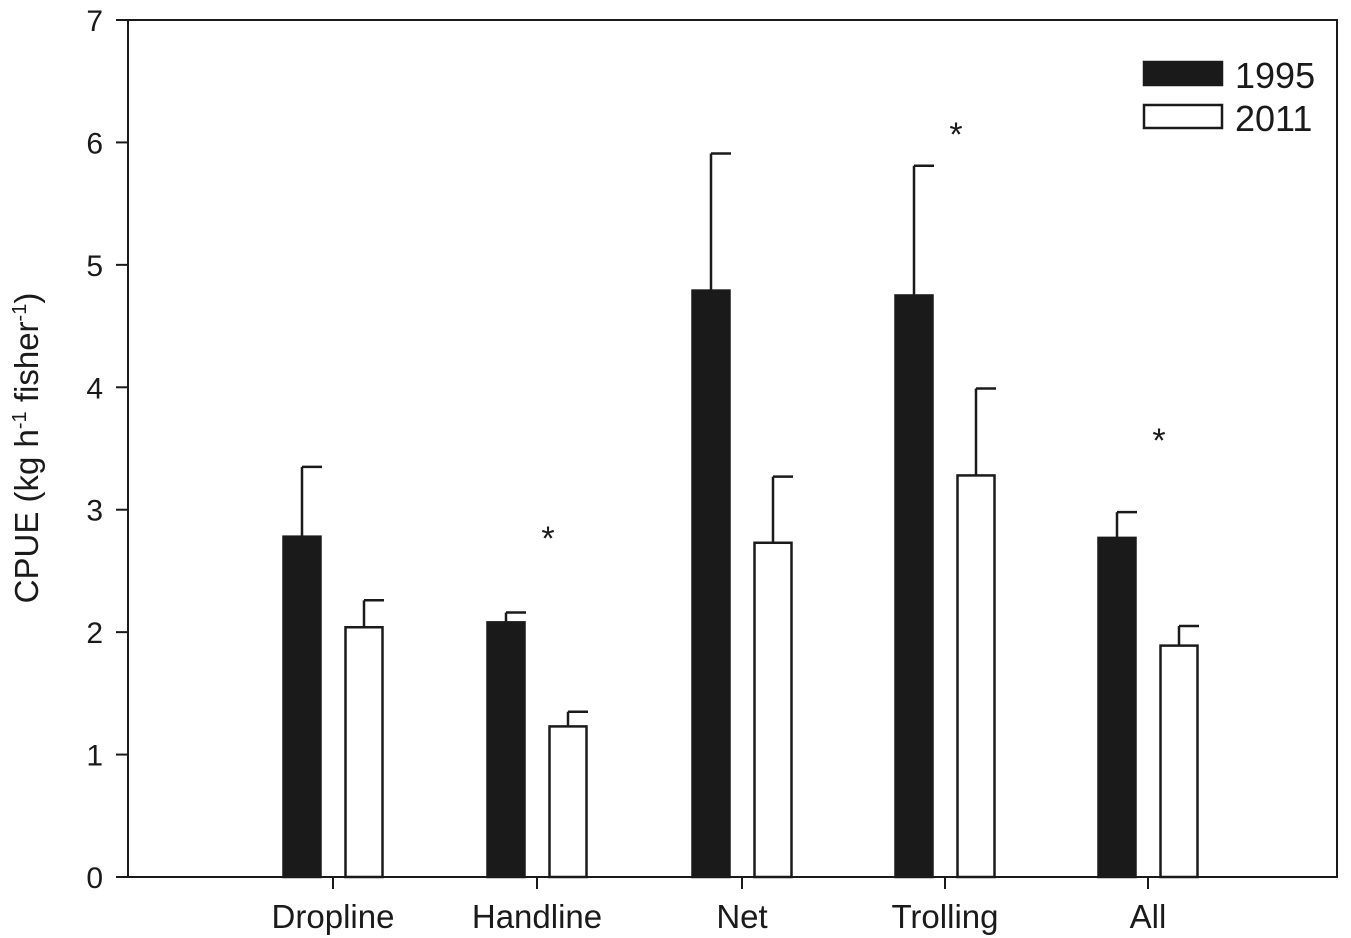  I want to click on y-axis-label-text: fisher, so click(26, 366).